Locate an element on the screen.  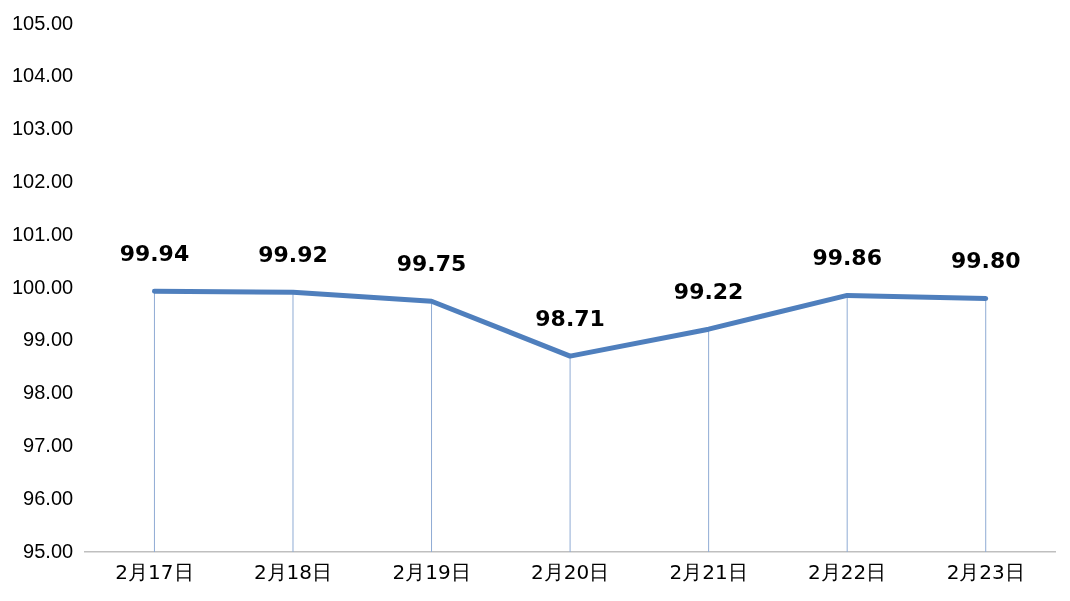
y-tick-label: 105.00 is located at coordinates (43, 22).